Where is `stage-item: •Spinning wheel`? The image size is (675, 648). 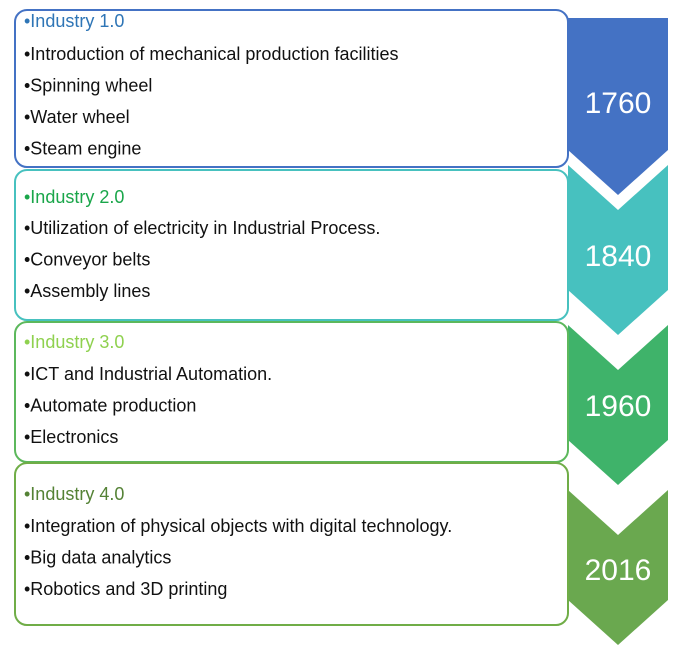
stage-item: •Spinning wheel is located at coordinates (88, 85).